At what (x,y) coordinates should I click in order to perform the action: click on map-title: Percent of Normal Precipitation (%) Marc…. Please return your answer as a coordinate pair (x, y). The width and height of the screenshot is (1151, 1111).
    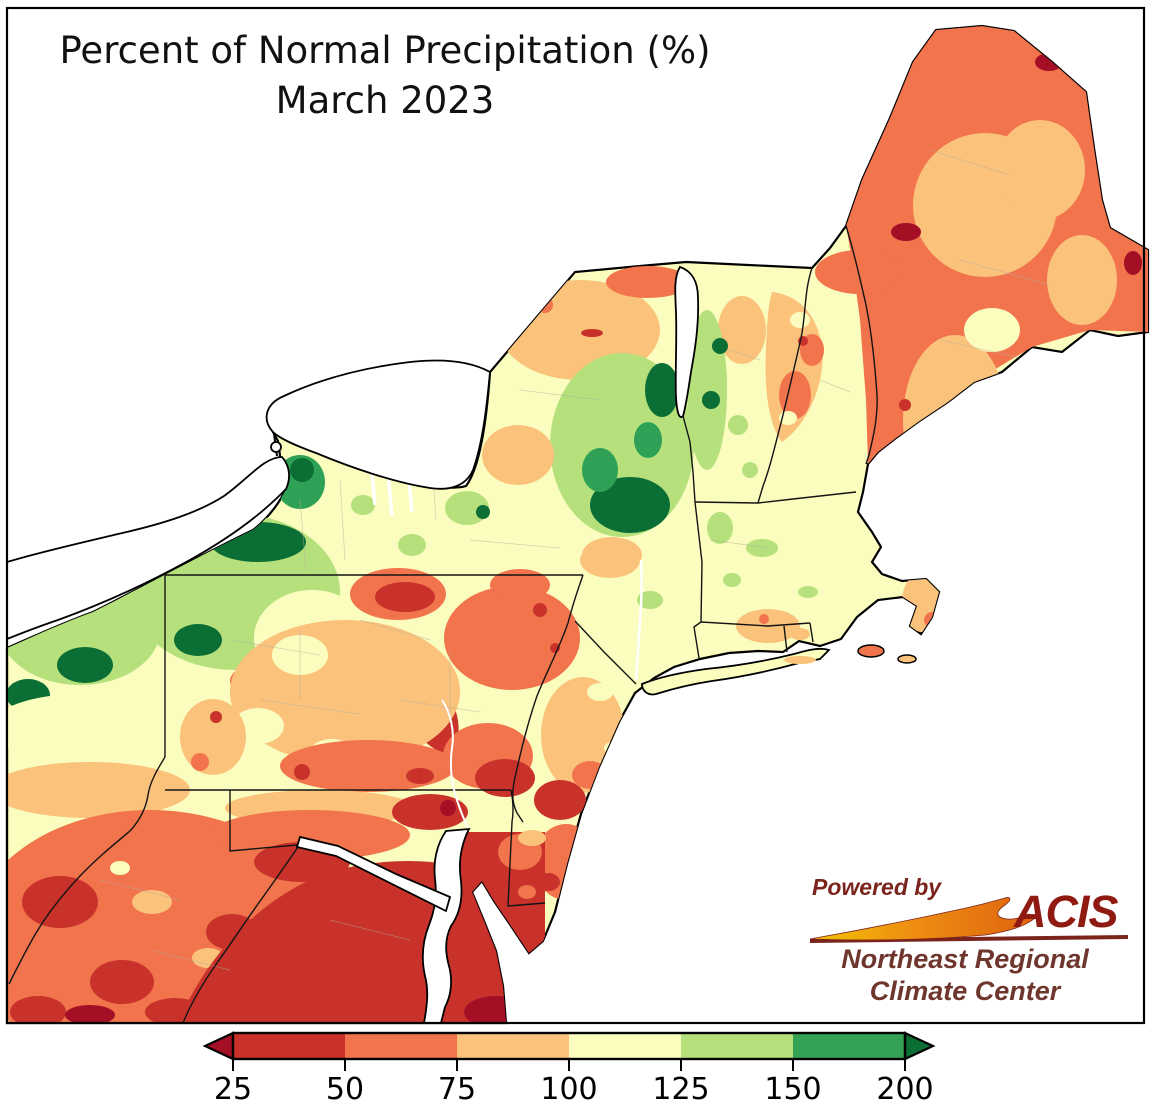
    Looking at the image, I should click on (385, 76).